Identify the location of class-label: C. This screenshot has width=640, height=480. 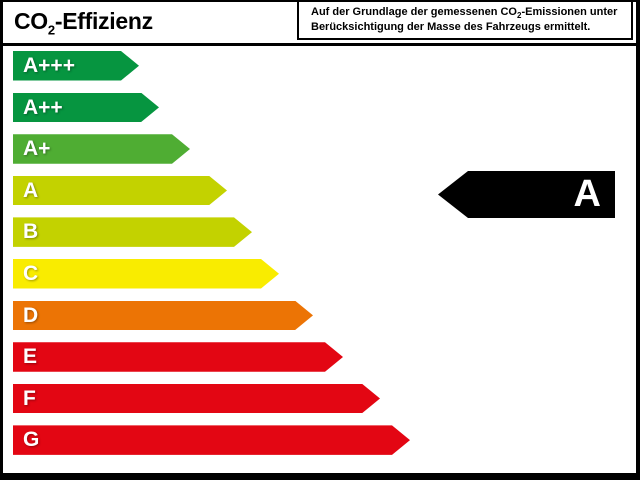
(31, 273).